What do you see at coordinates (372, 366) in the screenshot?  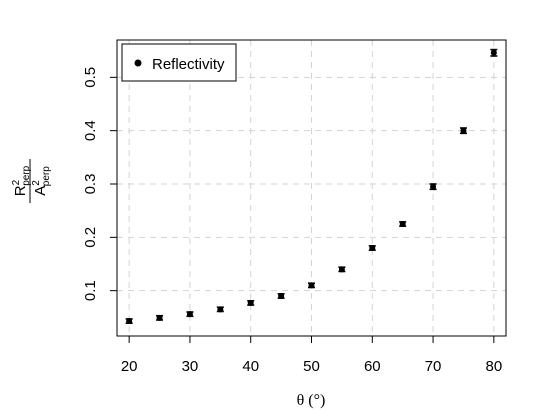 I see `x-tick-label: 60` at bounding box center [372, 366].